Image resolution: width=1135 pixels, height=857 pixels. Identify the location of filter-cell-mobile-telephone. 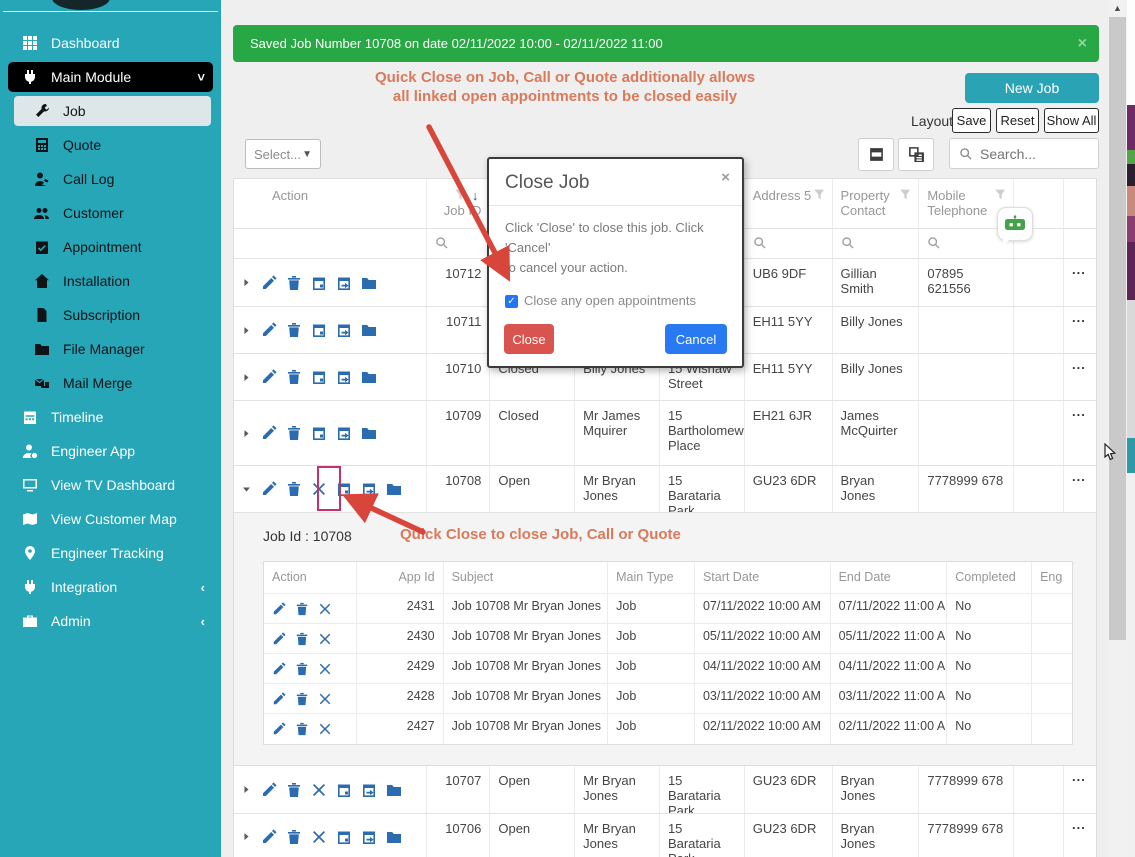
(967, 243).